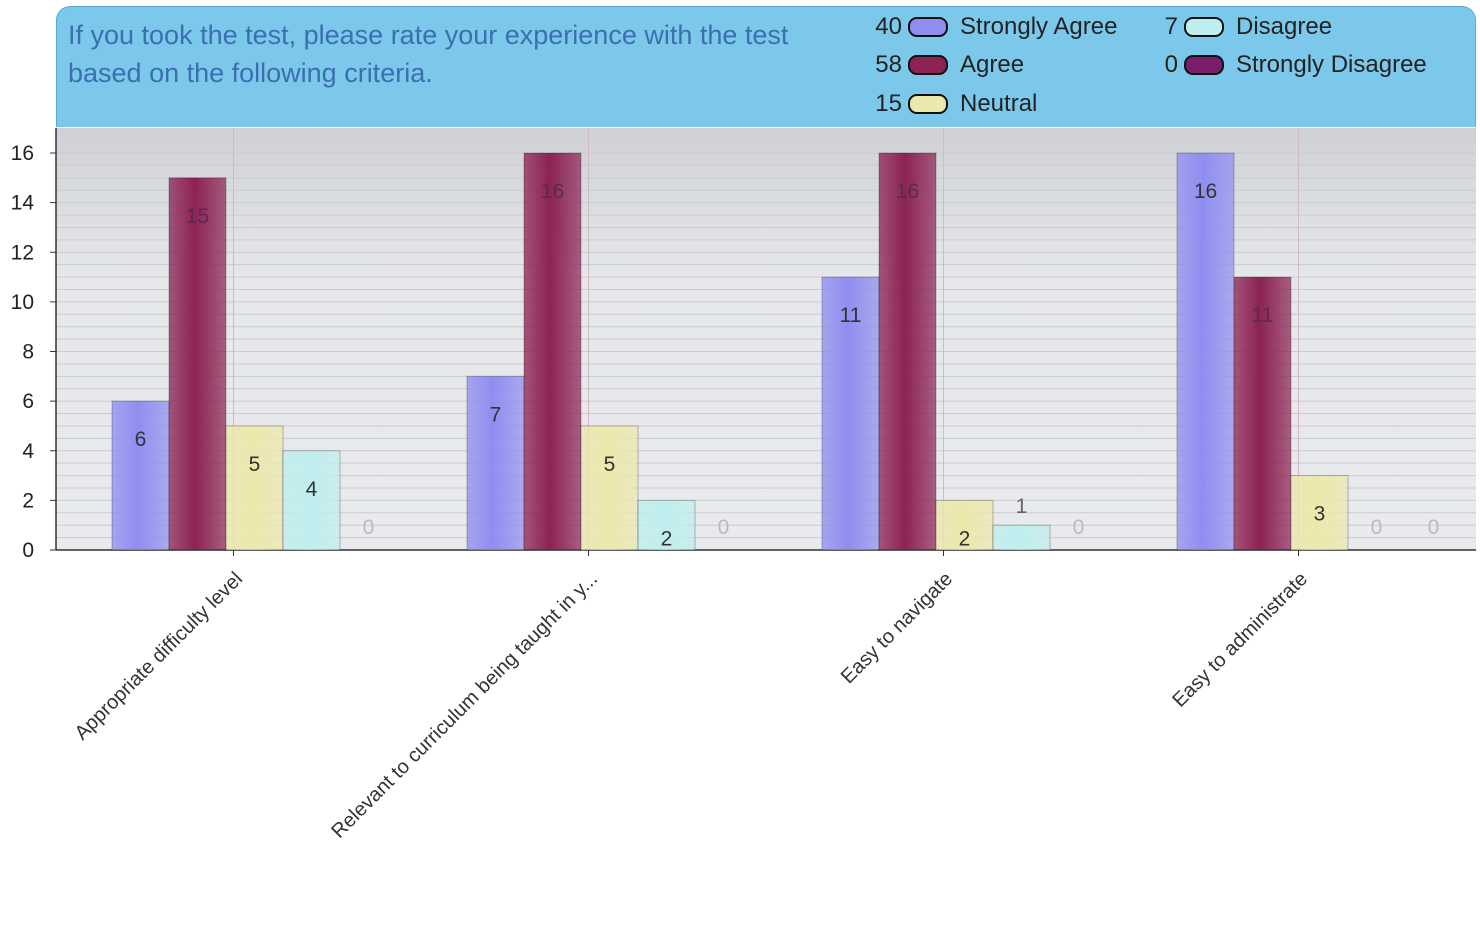 The image size is (1480, 937). Describe the element at coordinates (1171, 64) in the screenshot. I see `legend-total: 0` at that location.